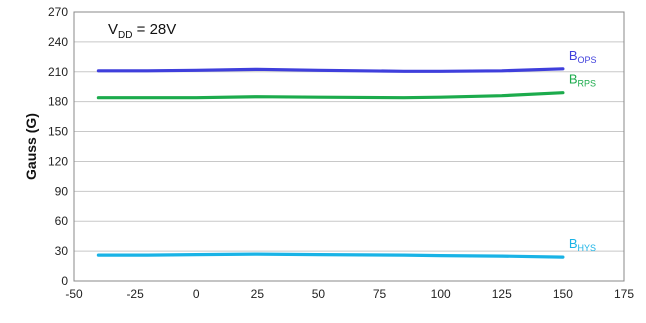 Image resolution: width=646 pixels, height=323 pixels. I want to click on series-line-brps, so click(330, 95).